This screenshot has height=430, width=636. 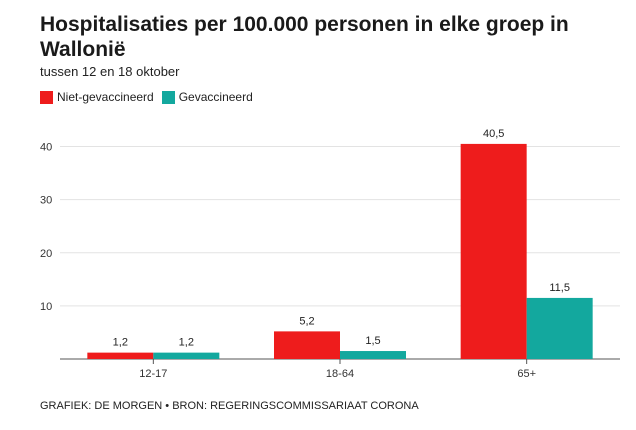 What do you see at coordinates (306, 321) in the screenshot?
I see `data-label: 5,2` at bounding box center [306, 321].